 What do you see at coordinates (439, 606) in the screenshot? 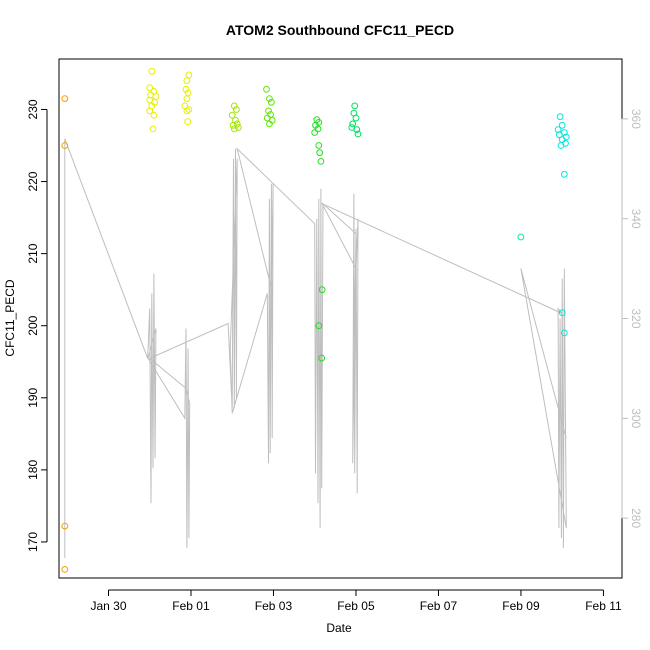
I see `x-tick-label: Feb 07` at bounding box center [439, 606].